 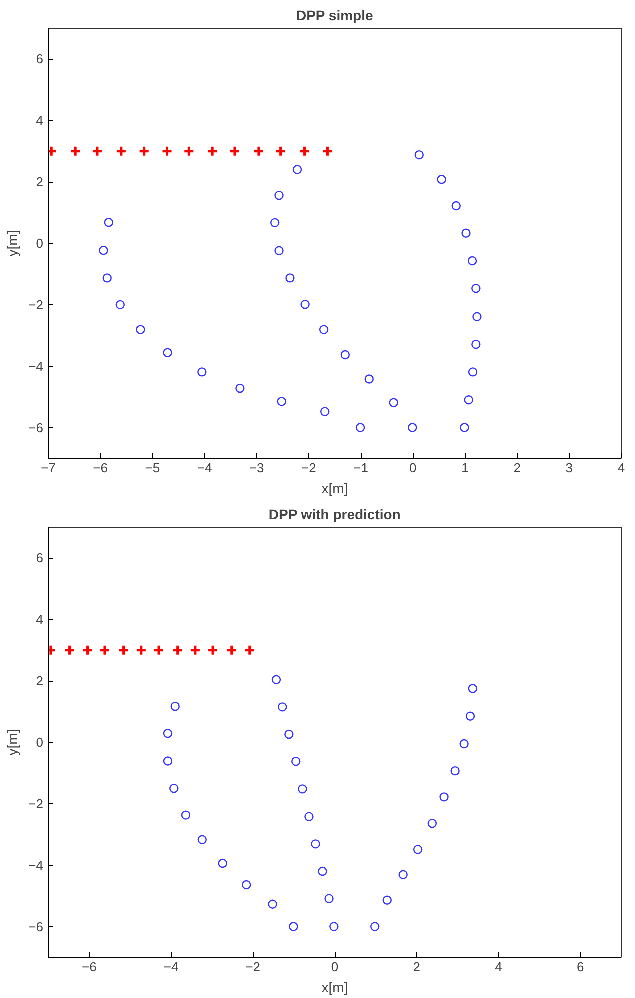 What do you see at coordinates (309, 468) in the screenshot?
I see `x-tick-label: −2` at bounding box center [309, 468].